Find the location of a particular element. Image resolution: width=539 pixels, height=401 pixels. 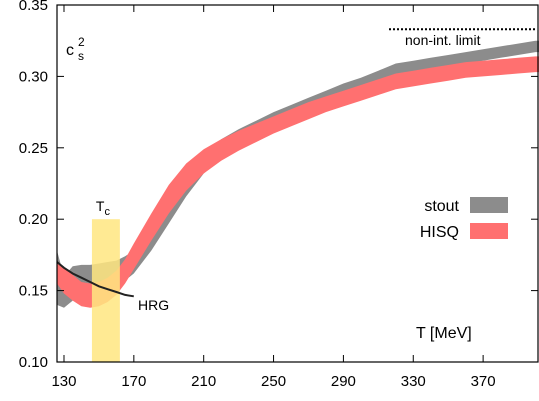

x-tick-label: 330 is located at coordinates (413, 381).